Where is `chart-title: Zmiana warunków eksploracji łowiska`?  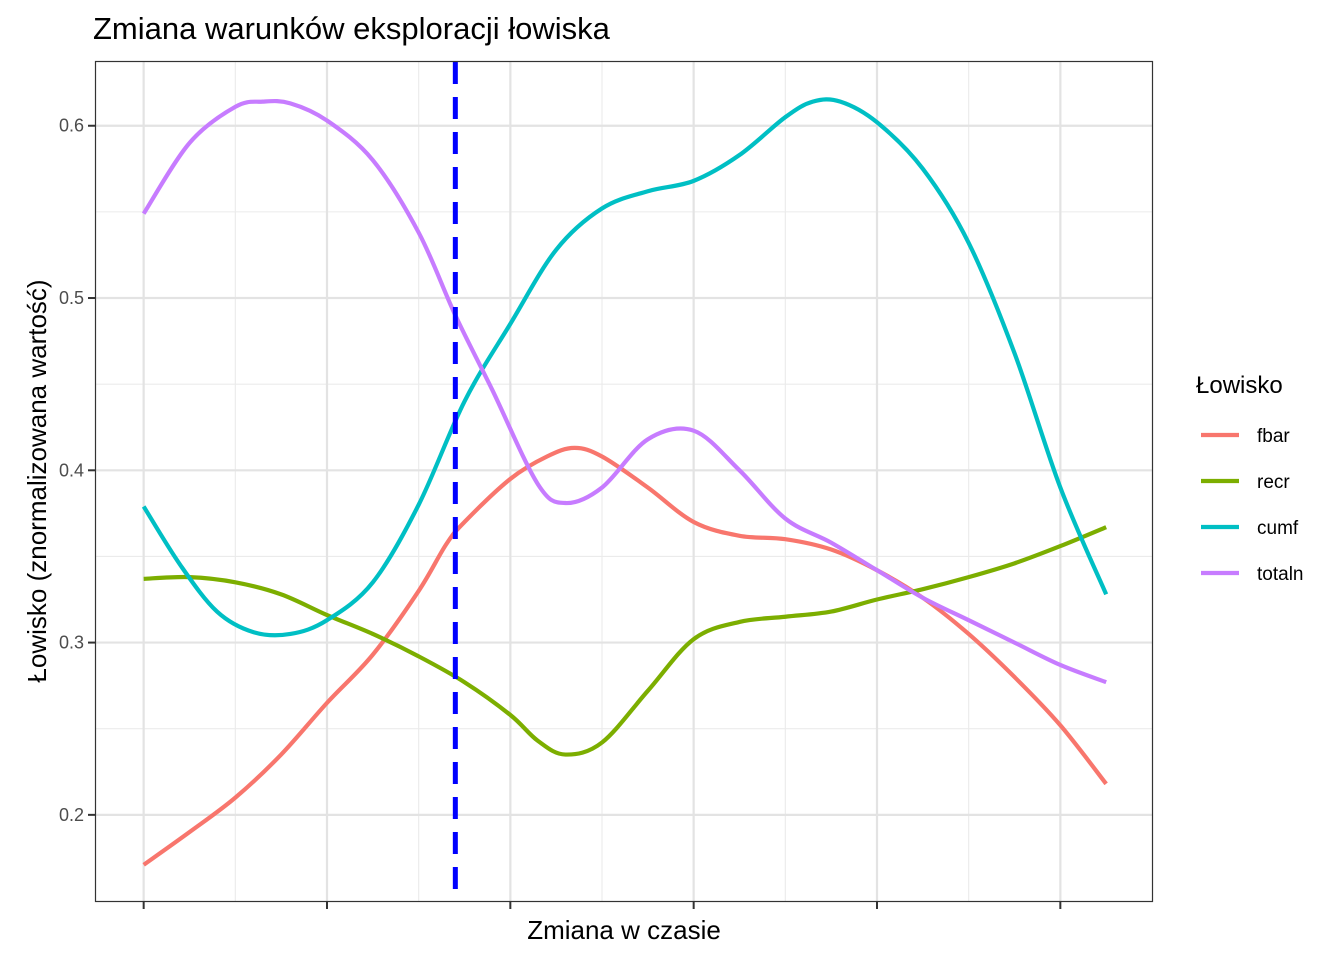
chart-title: Zmiana warunków eksploracji łowiska is located at coordinates (352, 28).